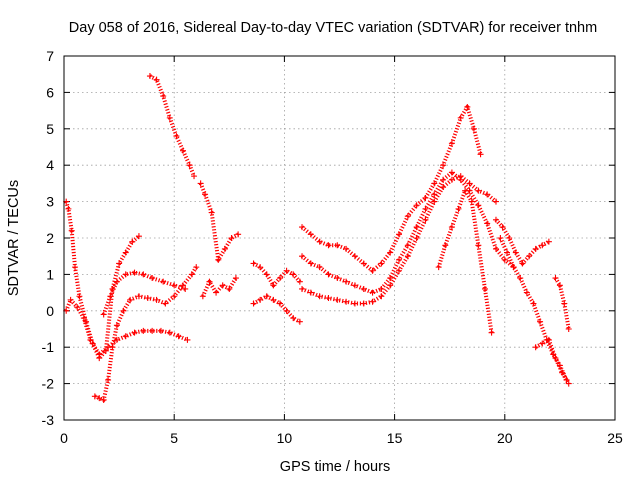  Describe the element at coordinates (50, 238) in the screenshot. I see `y-tick-label: 2` at that location.